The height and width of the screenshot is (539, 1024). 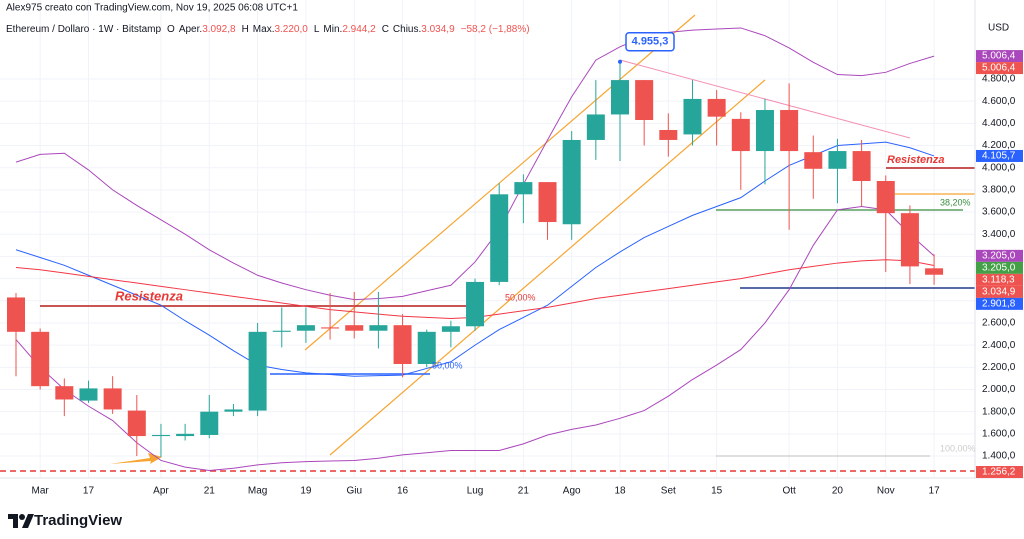 What do you see at coordinates (78, 520) in the screenshot?
I see `brand: TradingView` at bounding box center [78, 520].